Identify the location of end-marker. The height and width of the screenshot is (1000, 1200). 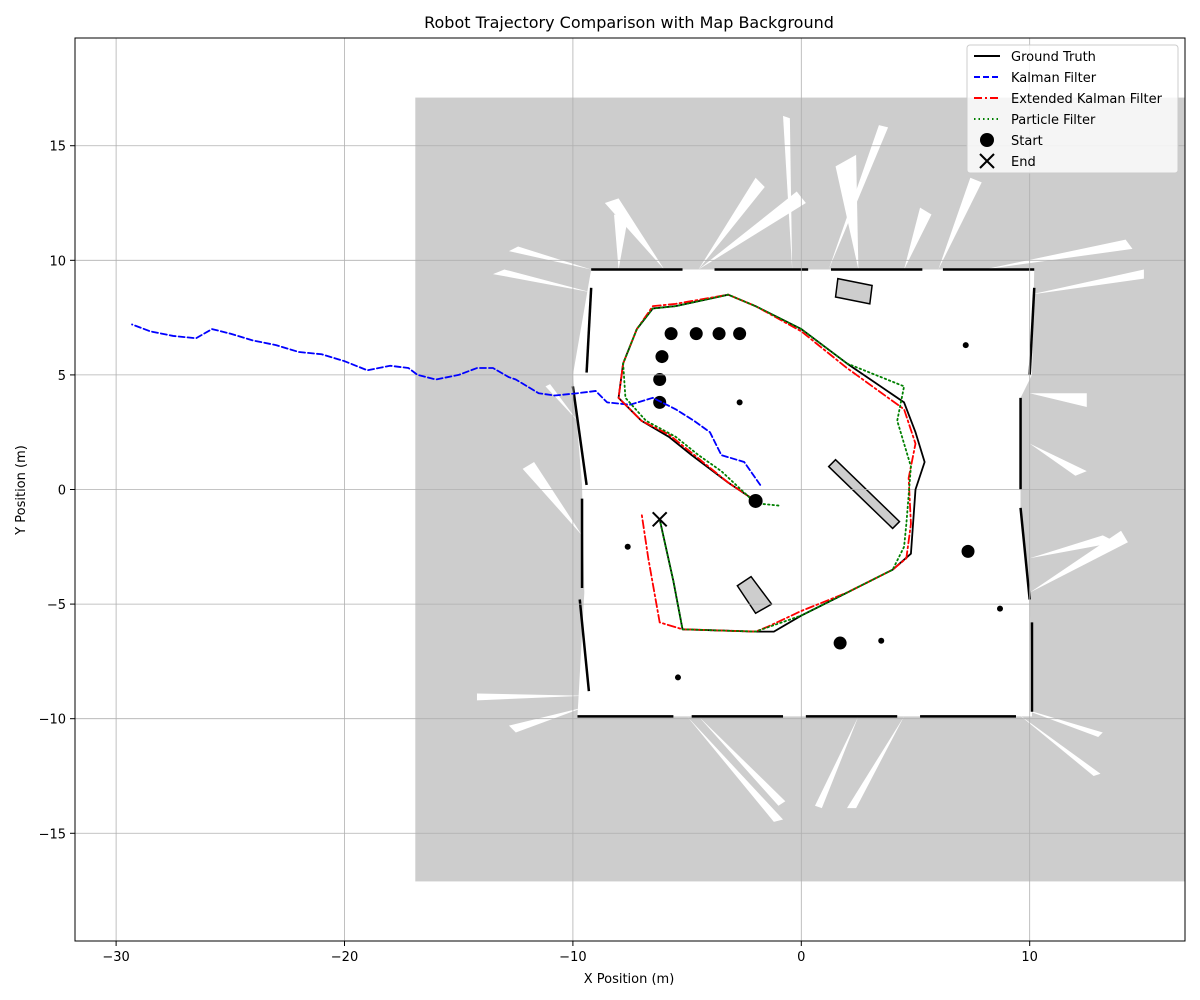
(659, 519).